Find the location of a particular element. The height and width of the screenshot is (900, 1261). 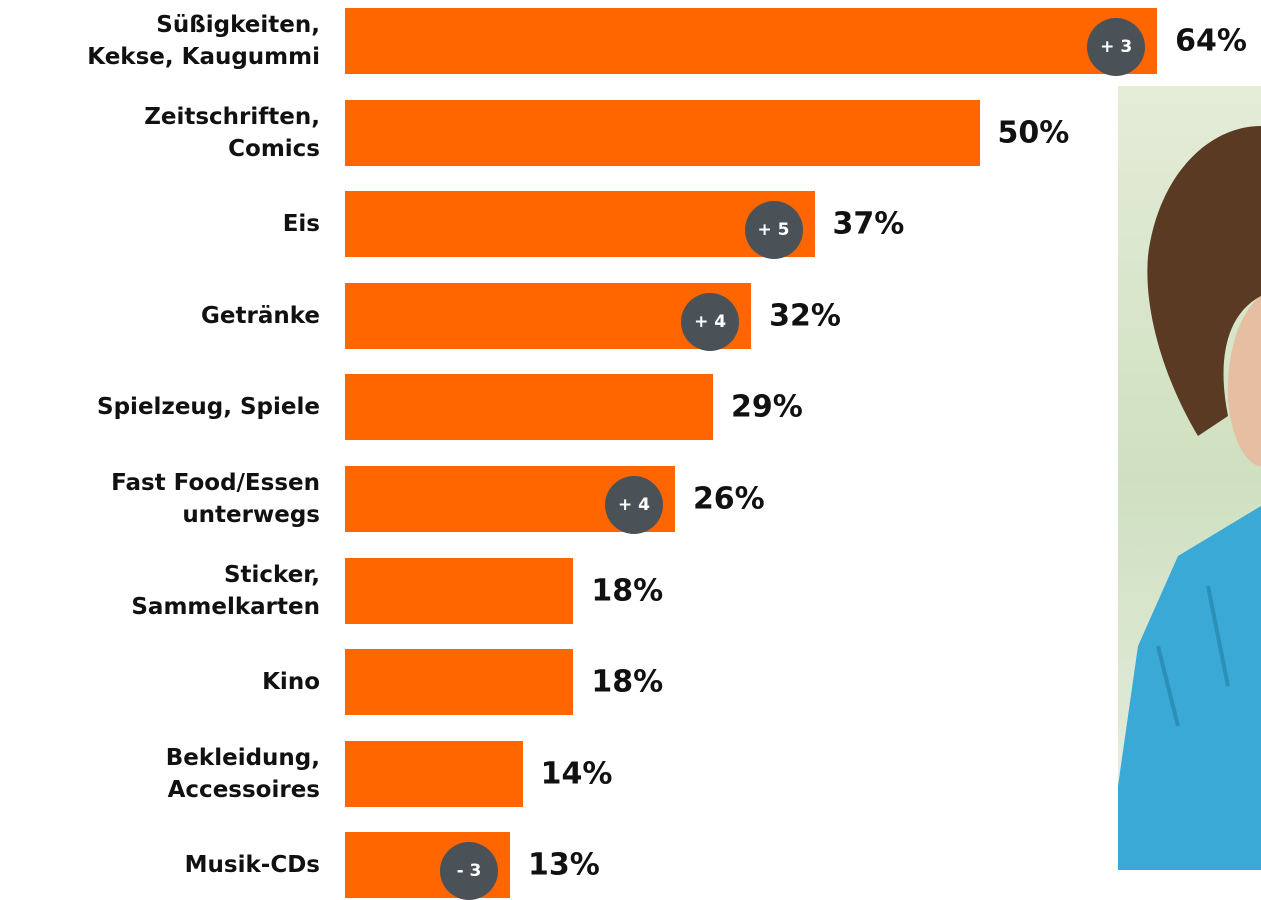

category-label: Bekleidung, Accessoires is located at coordinates (242, 773).